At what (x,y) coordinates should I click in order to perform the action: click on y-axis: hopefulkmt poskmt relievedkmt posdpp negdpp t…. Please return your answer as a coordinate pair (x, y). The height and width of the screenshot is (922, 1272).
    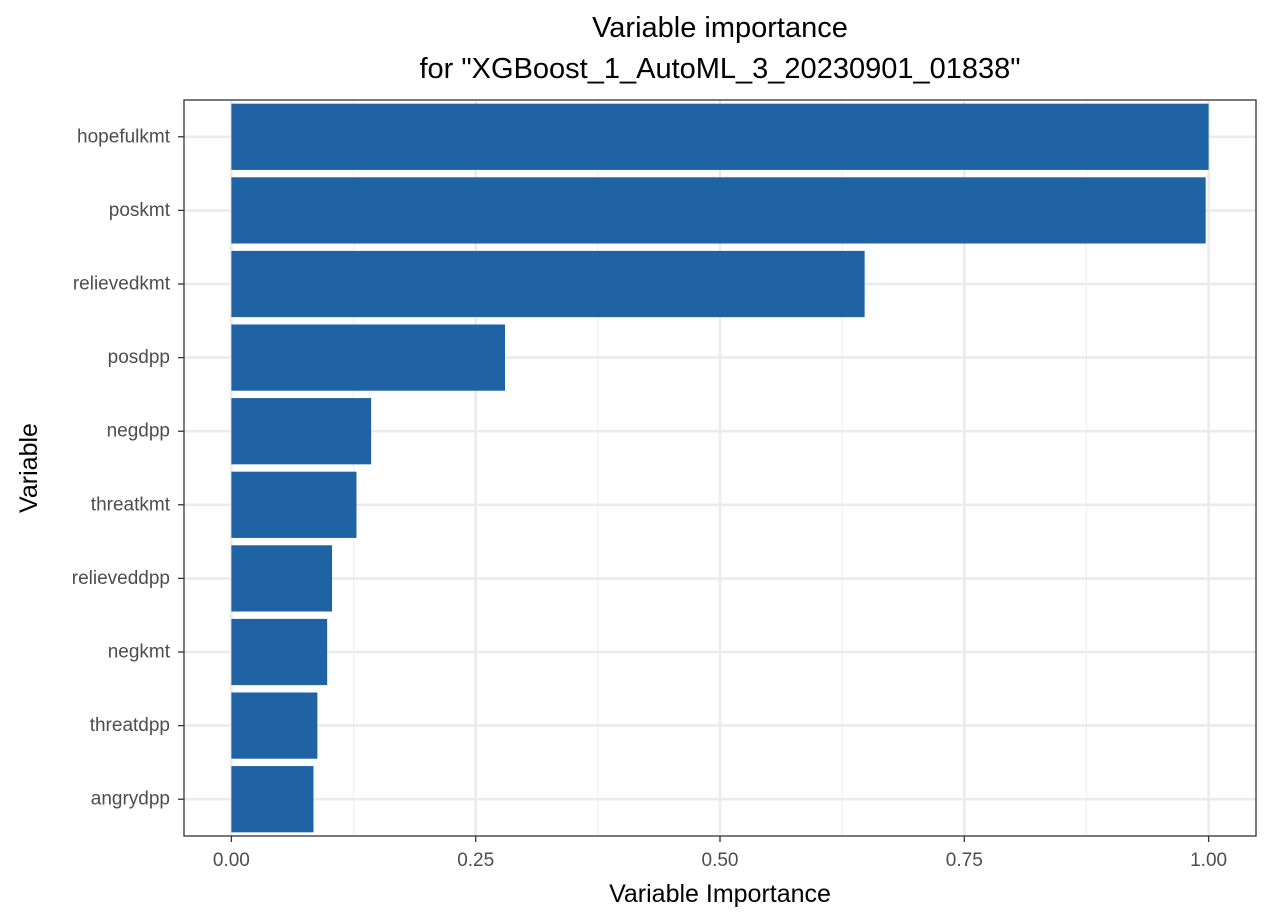
    Looking at the image, I should click on (128, 468).